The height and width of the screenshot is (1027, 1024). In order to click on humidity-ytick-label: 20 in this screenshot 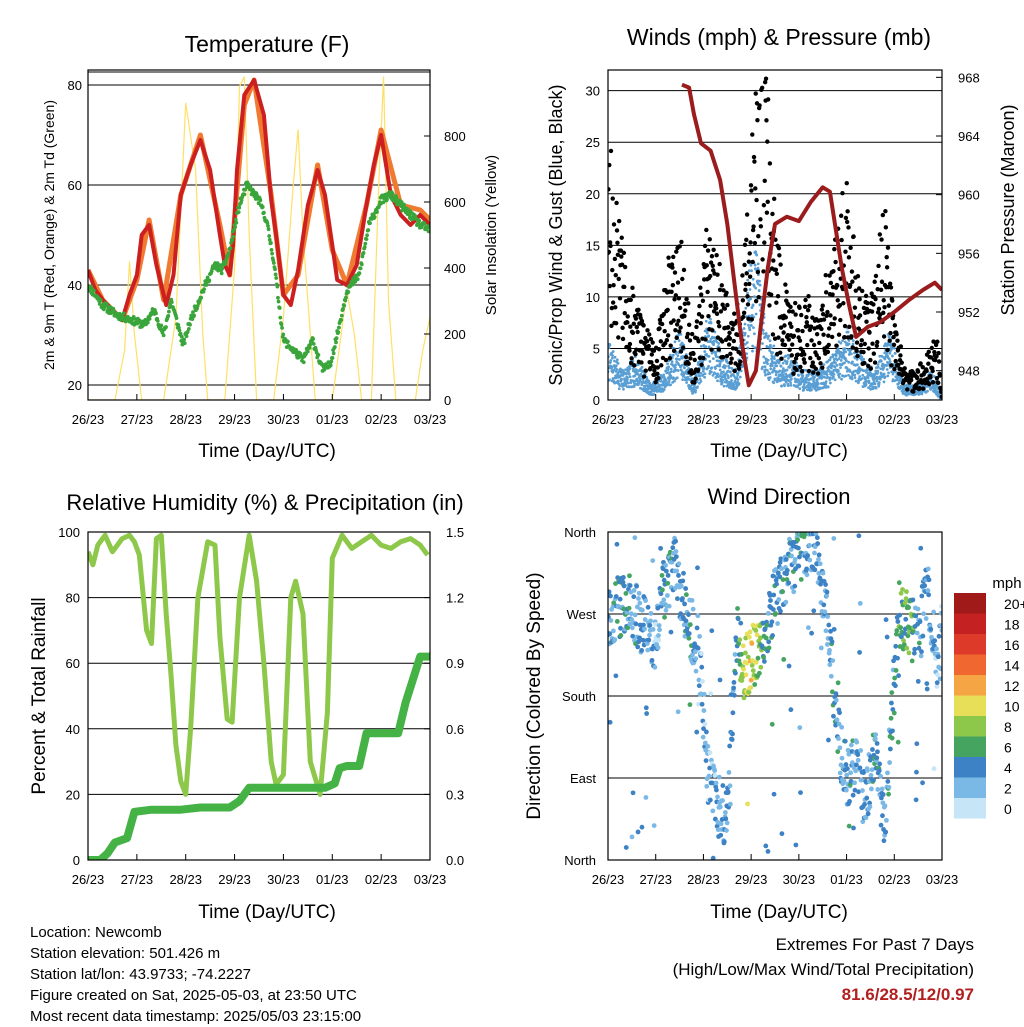, I will do `click(73, 794)`.